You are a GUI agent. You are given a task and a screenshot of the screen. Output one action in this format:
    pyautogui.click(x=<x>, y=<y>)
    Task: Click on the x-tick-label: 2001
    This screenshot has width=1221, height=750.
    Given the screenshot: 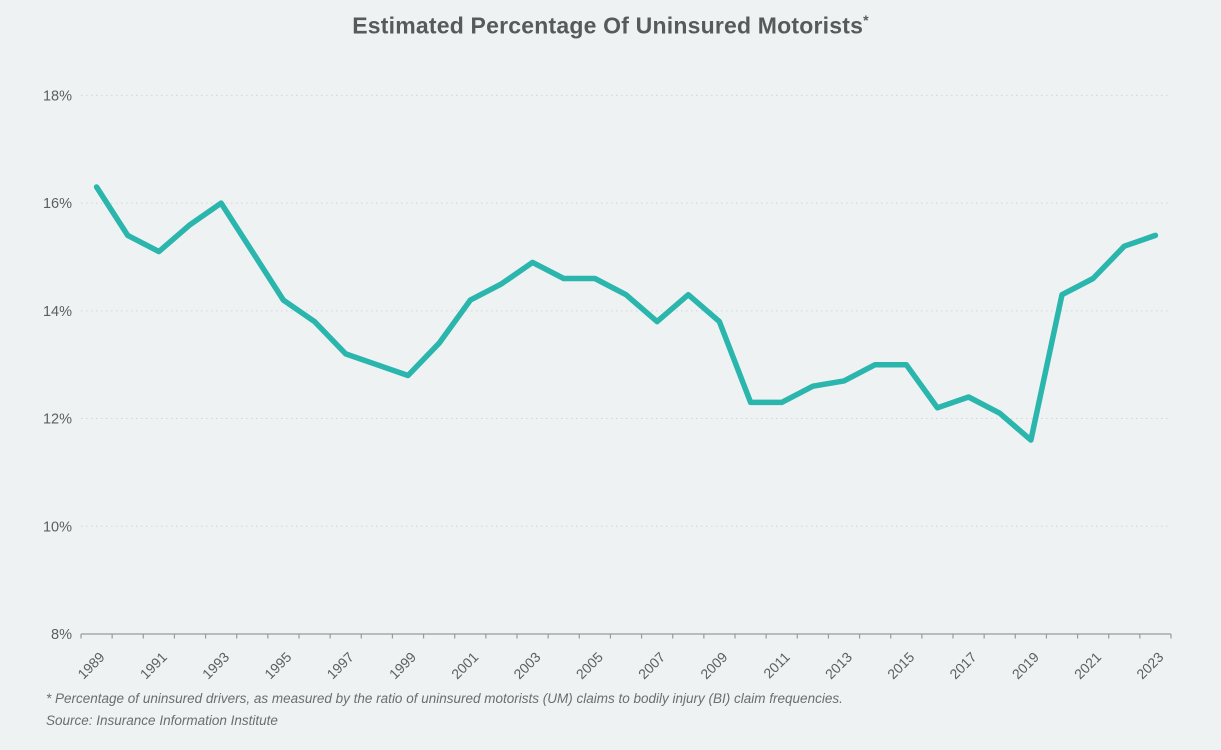 What is the action you would take?
    pyautogui.click(x=464, y=665)
    